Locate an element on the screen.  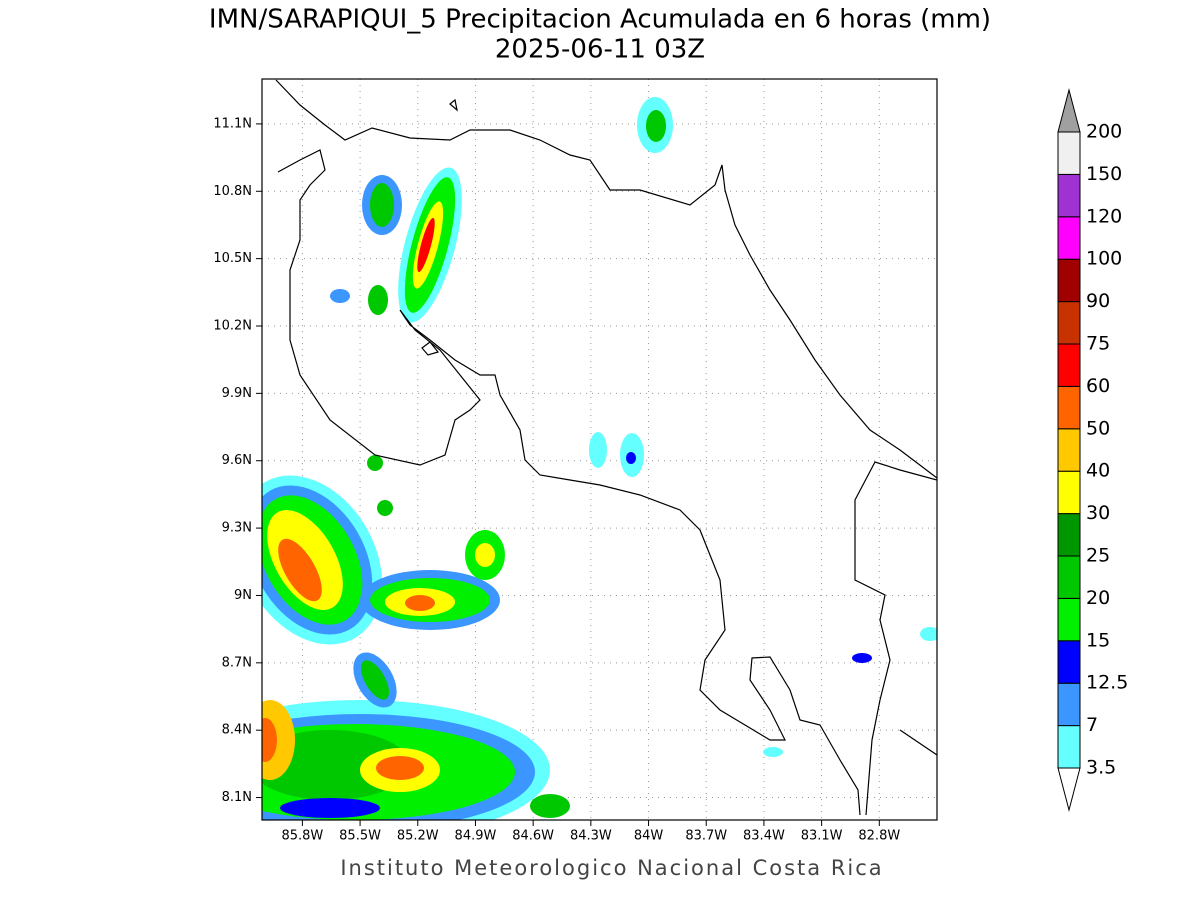
x-tick-label: 85.5W is located at coordinates (360, 836).